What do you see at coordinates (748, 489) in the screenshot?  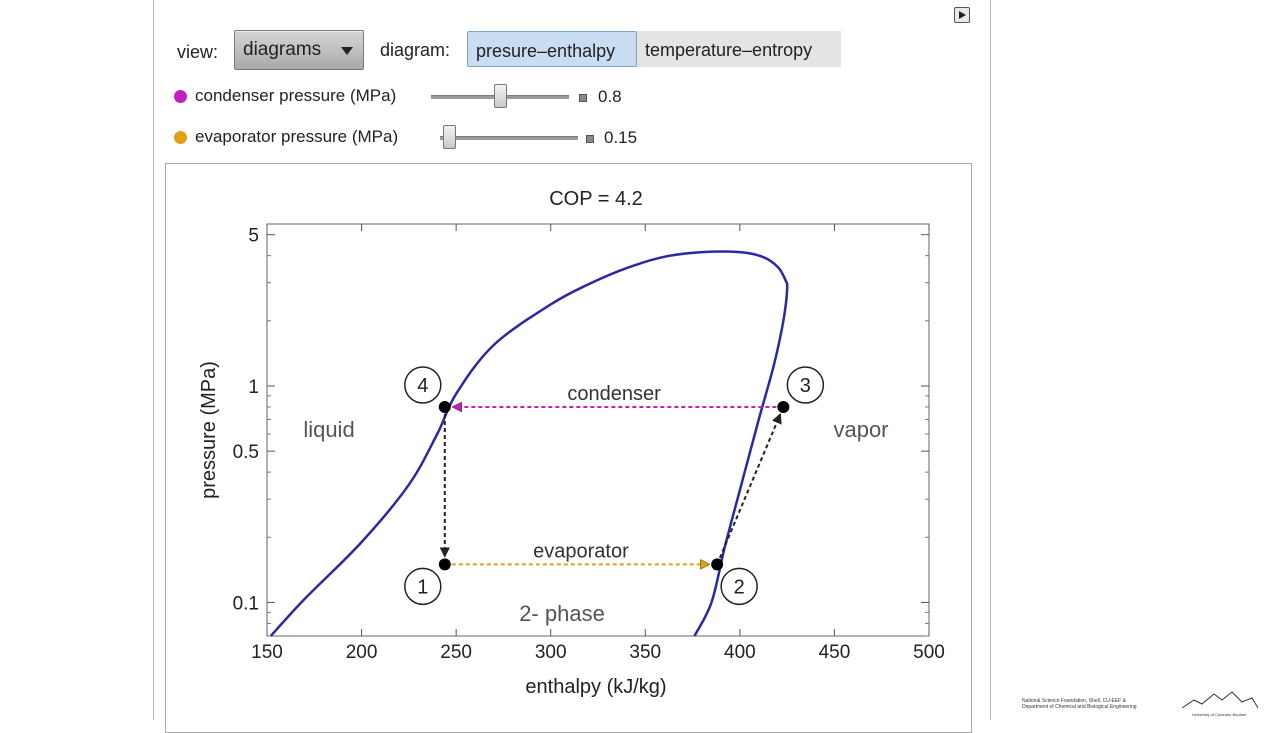 I see `compression-expansion-process-line` at bounding box center [748, 489].